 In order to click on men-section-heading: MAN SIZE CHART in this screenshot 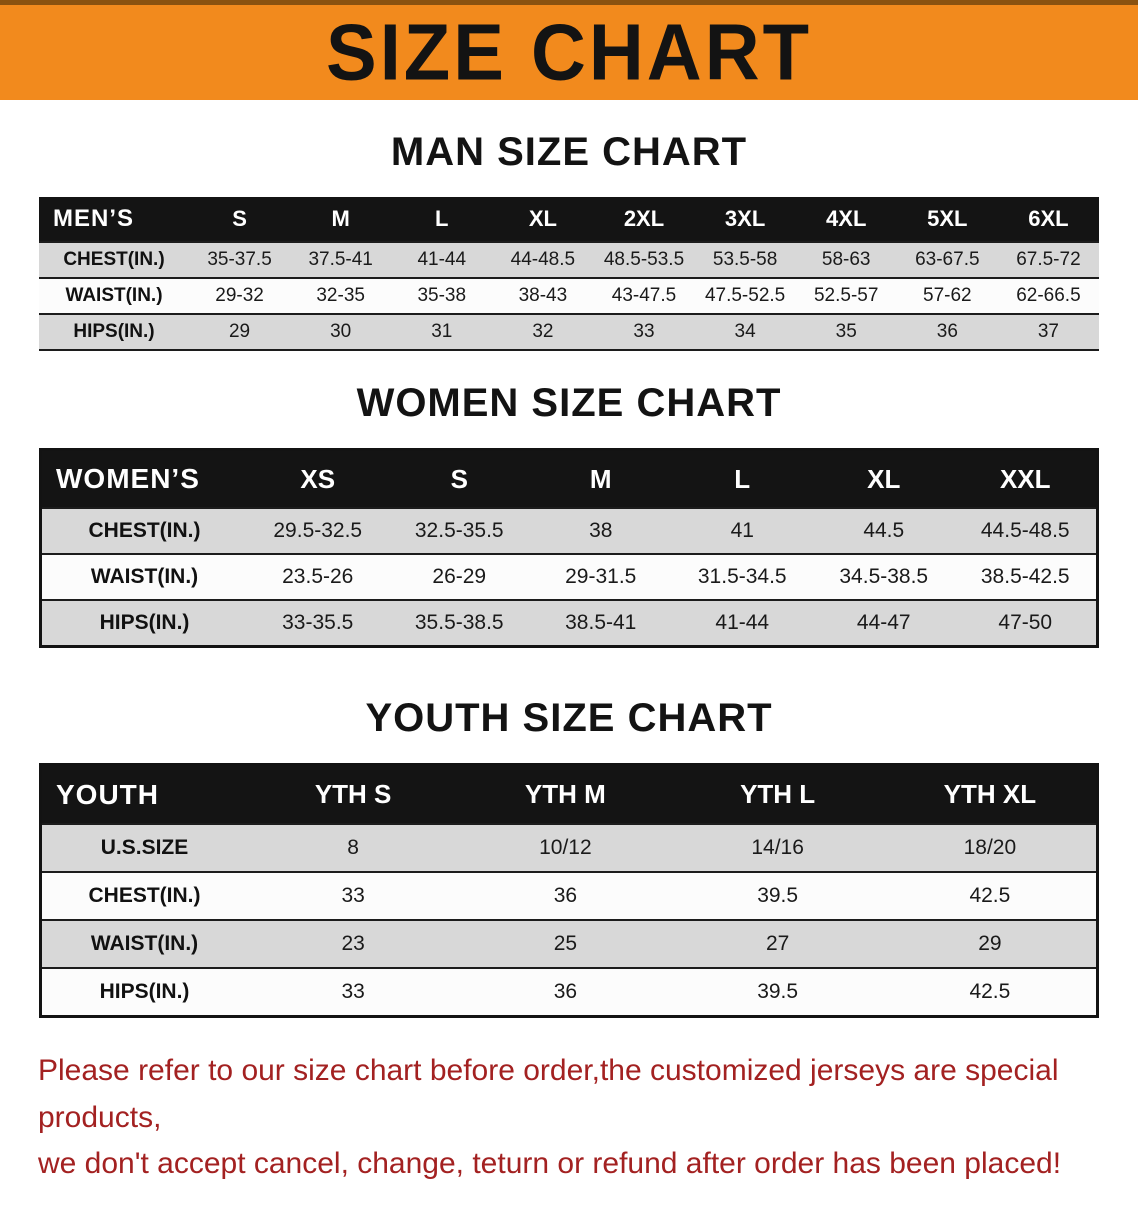, I will do `click(569, 152)`.